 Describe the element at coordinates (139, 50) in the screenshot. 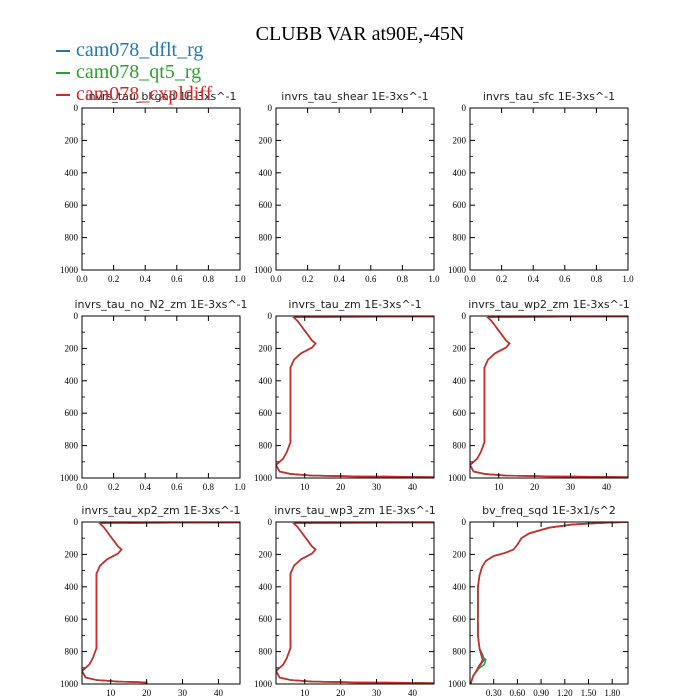

I see `legend-label: cam078_dflt_rg` at that location.